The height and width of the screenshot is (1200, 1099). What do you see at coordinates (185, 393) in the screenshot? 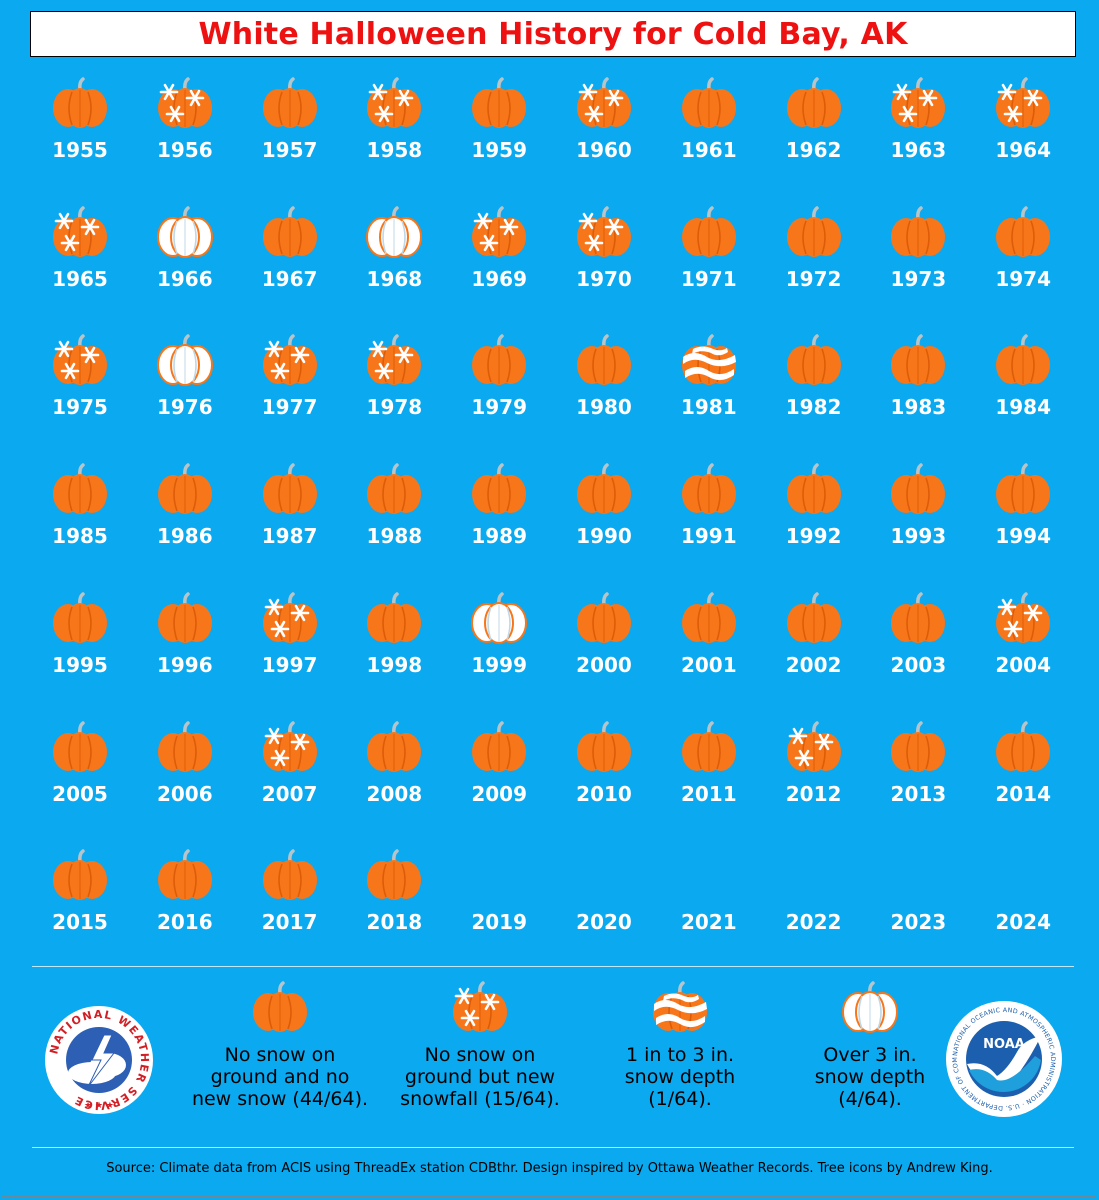
I see `year-cell: 1976` at bounding box center [185, 393].